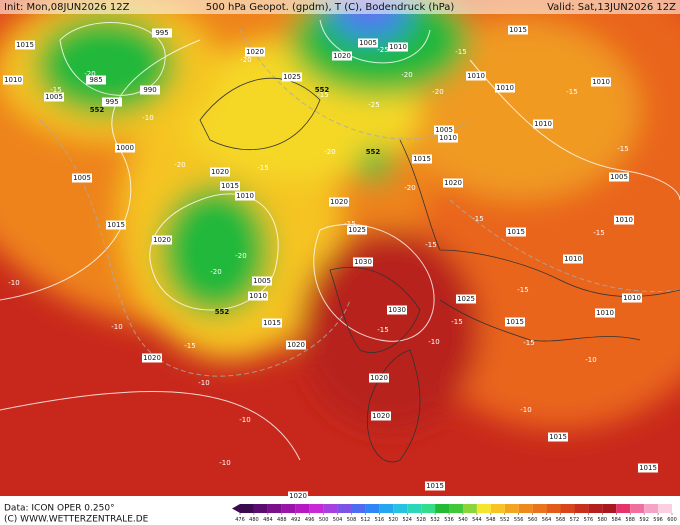 This screenshot has height=525, width=680. I want to click on colorbar-tick-label: 484, so click(268, 520).